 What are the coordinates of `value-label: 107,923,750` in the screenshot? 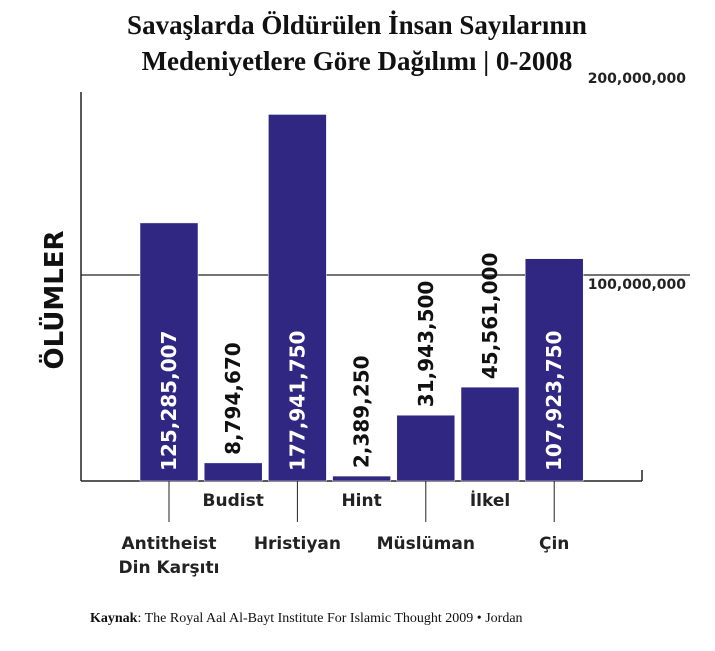 It's located at (554, 401).